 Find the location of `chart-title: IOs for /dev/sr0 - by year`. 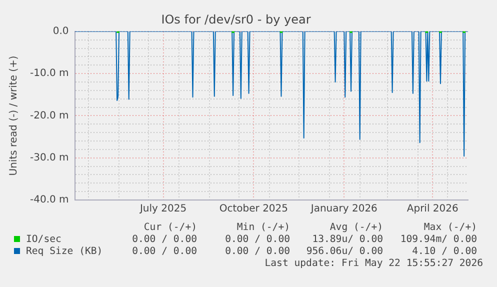

chart-title: IOs for /dev/sr0 - by year is located at coordinates (236, 19).